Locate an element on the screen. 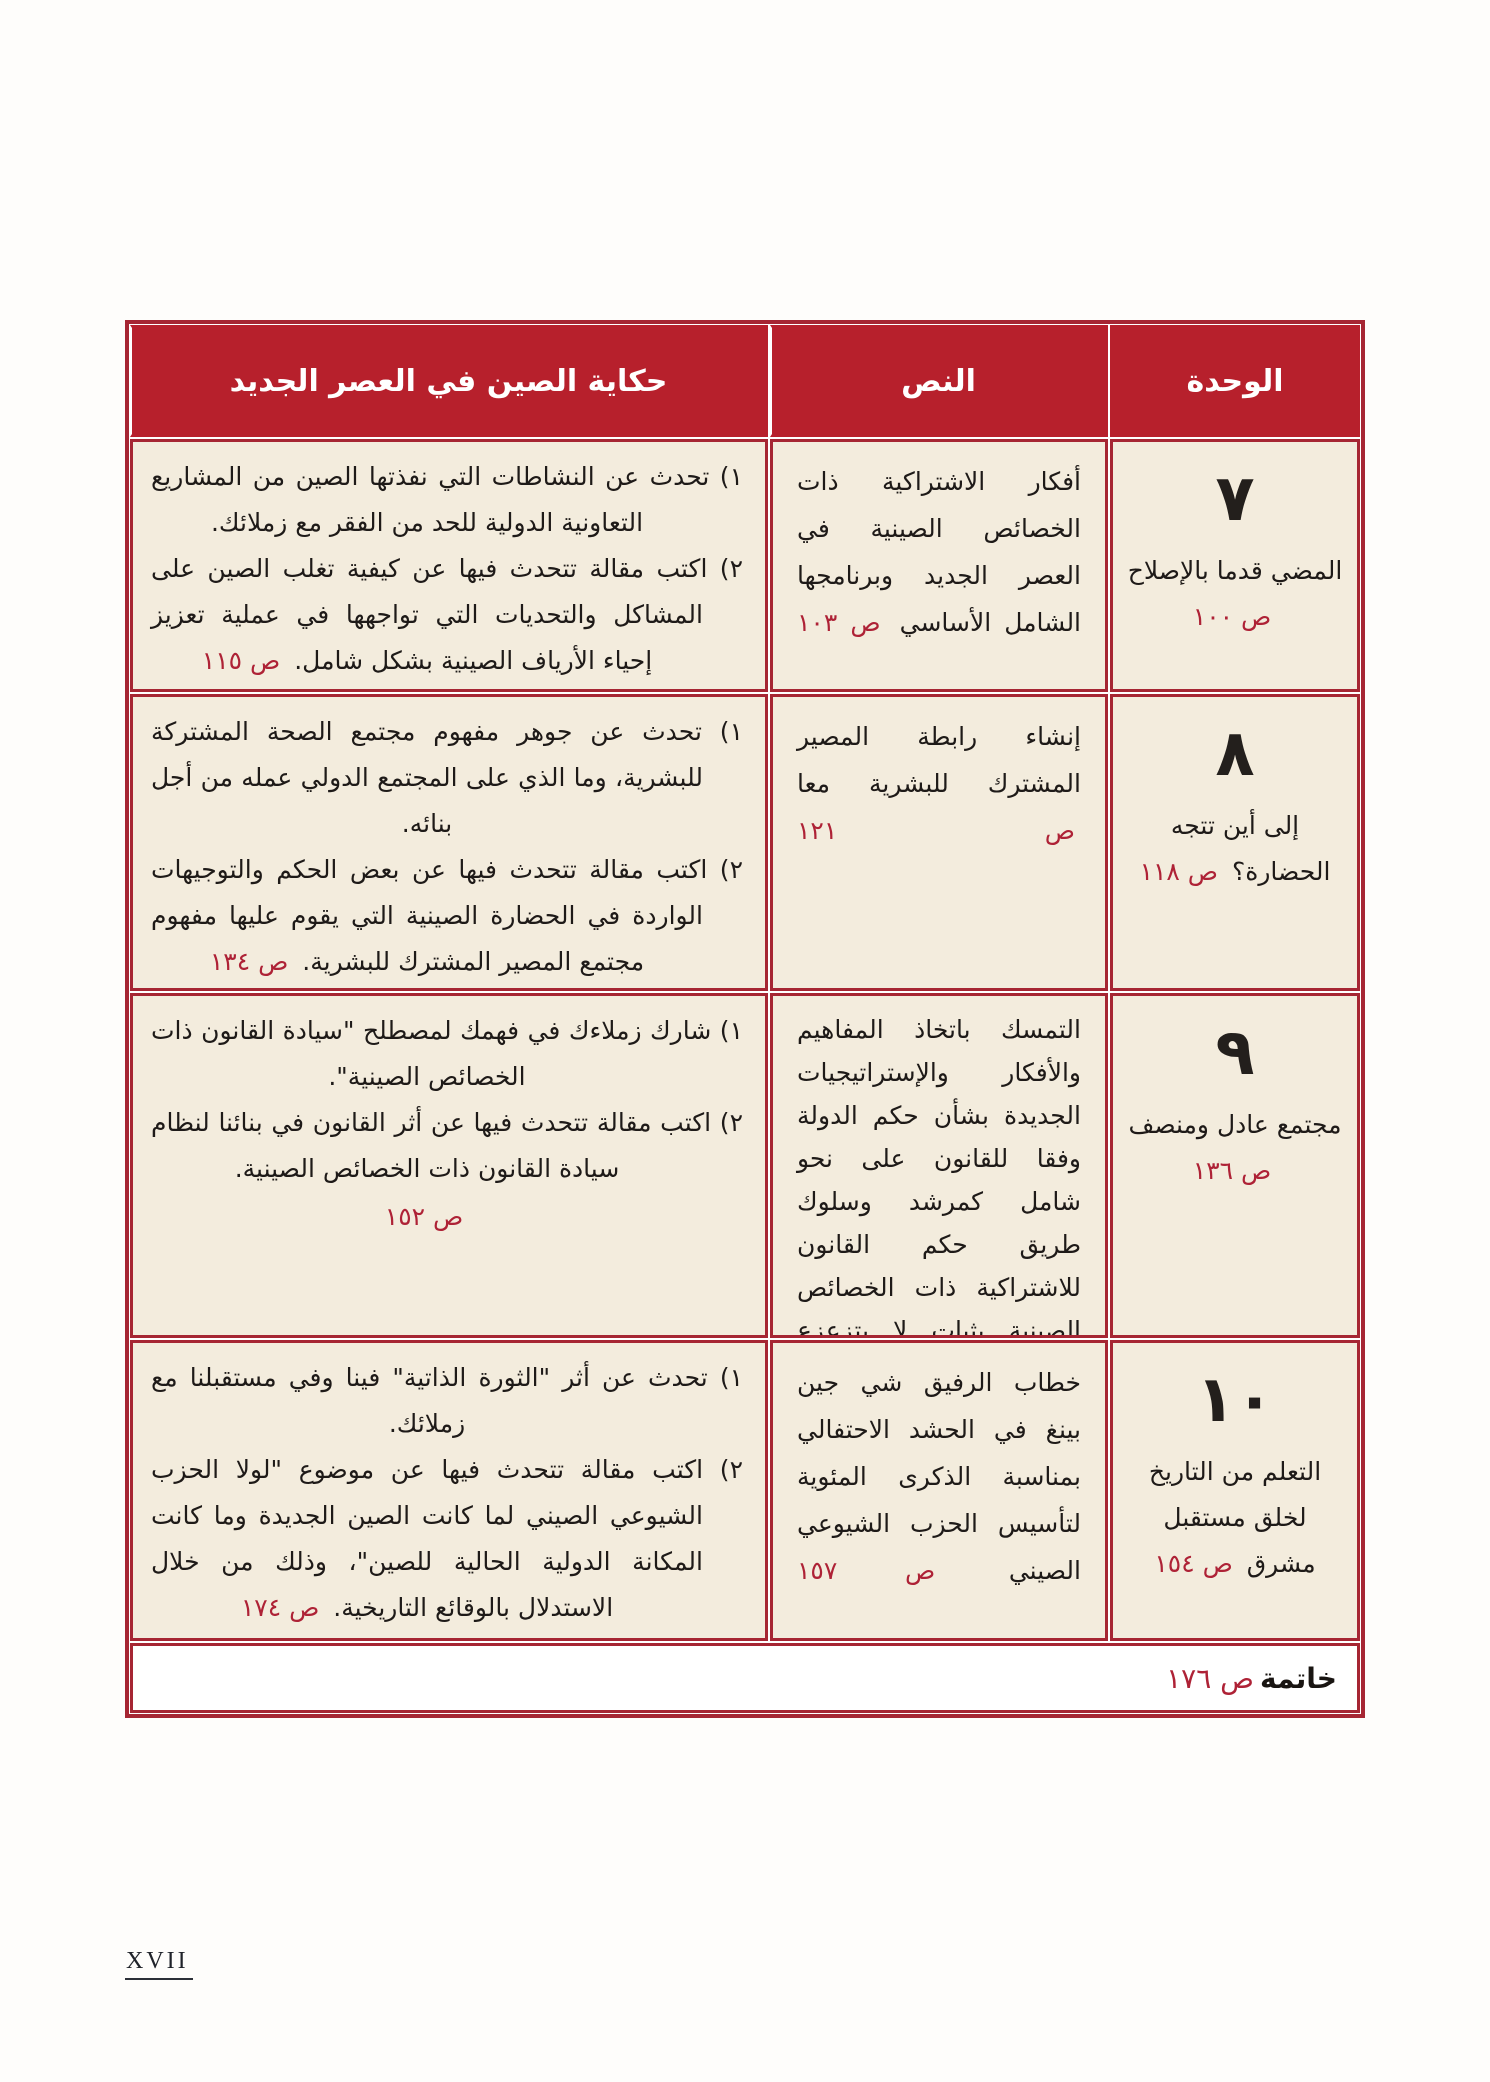 This screenshot has width=1490, height=2082. unit-9-number: ٩ is located at coordinates (1235, 1053).